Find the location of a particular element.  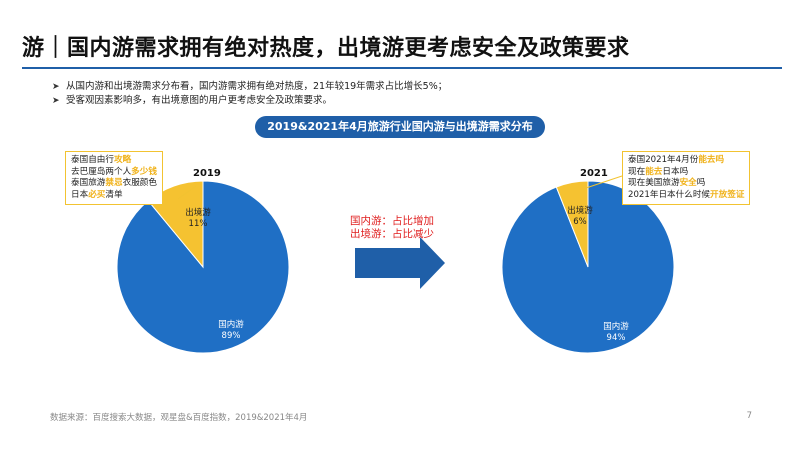

note-line: 日本必买清单 is located at coordinates (114, 196).